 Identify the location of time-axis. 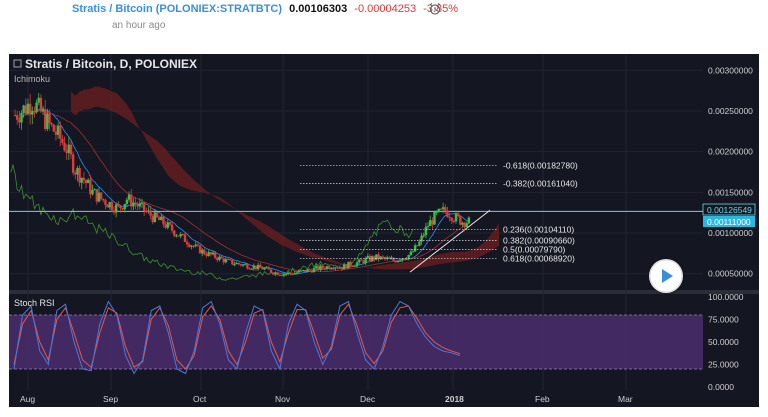
(384, 398).